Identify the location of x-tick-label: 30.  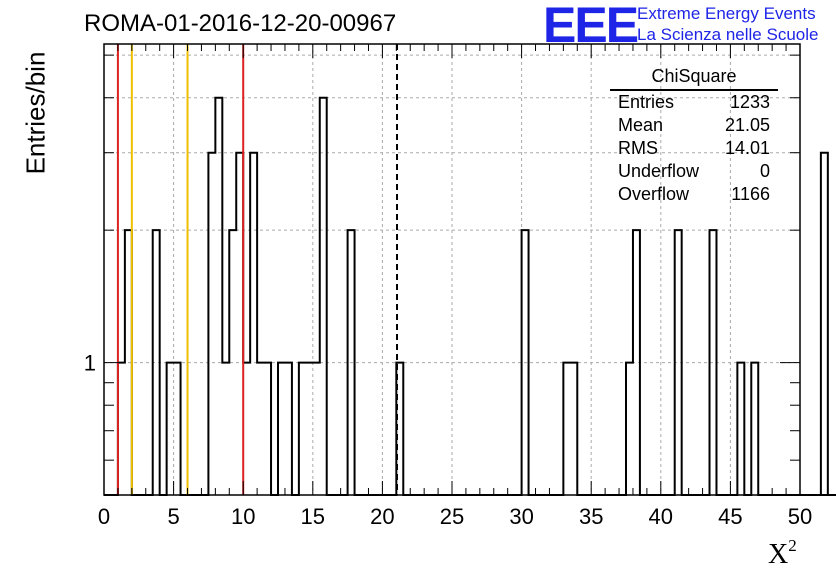
(521, 516).